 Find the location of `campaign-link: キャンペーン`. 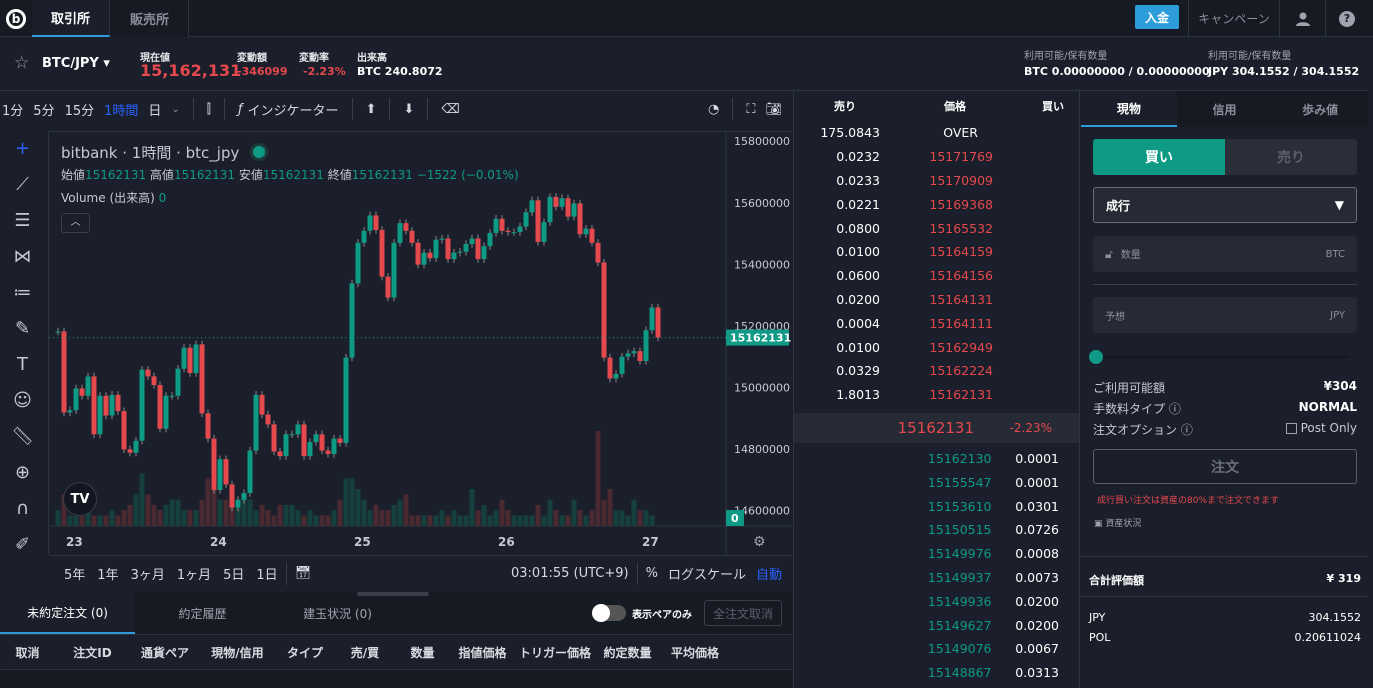

campaign-link: キャンペーン is located at coordinates (1234, 18).